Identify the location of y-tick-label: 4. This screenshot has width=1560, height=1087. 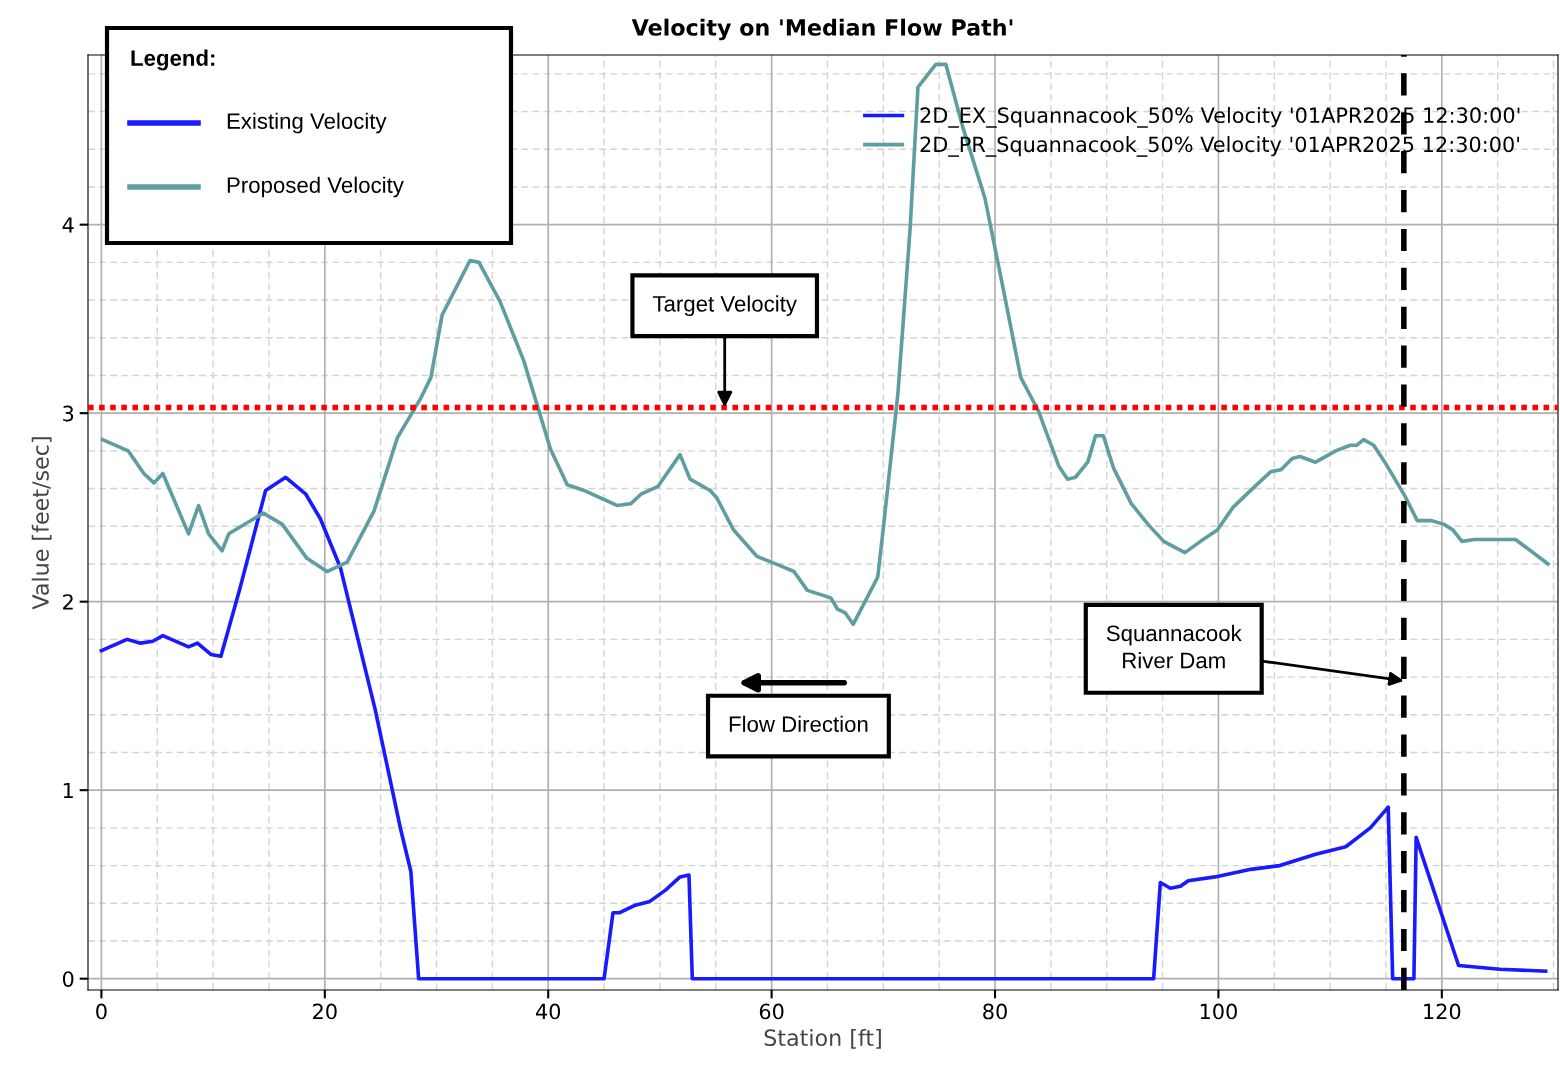
(68, 225).